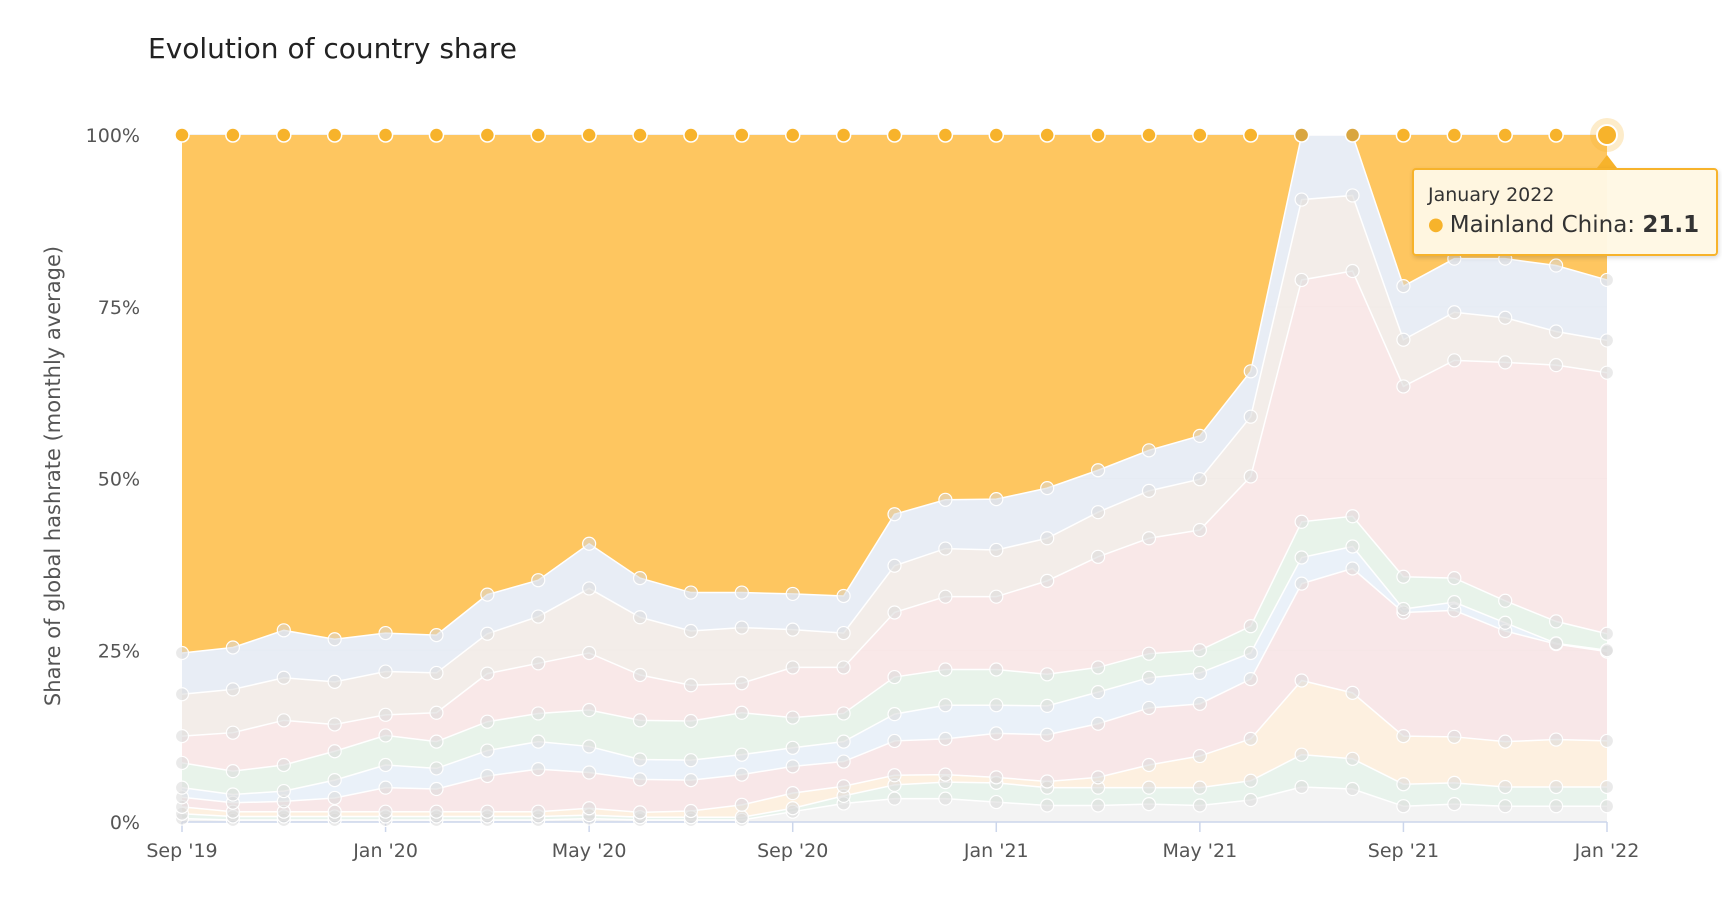  I want to click on tooltip: January 2022 ● Mainland China: 21.1, so click(1565, 212).